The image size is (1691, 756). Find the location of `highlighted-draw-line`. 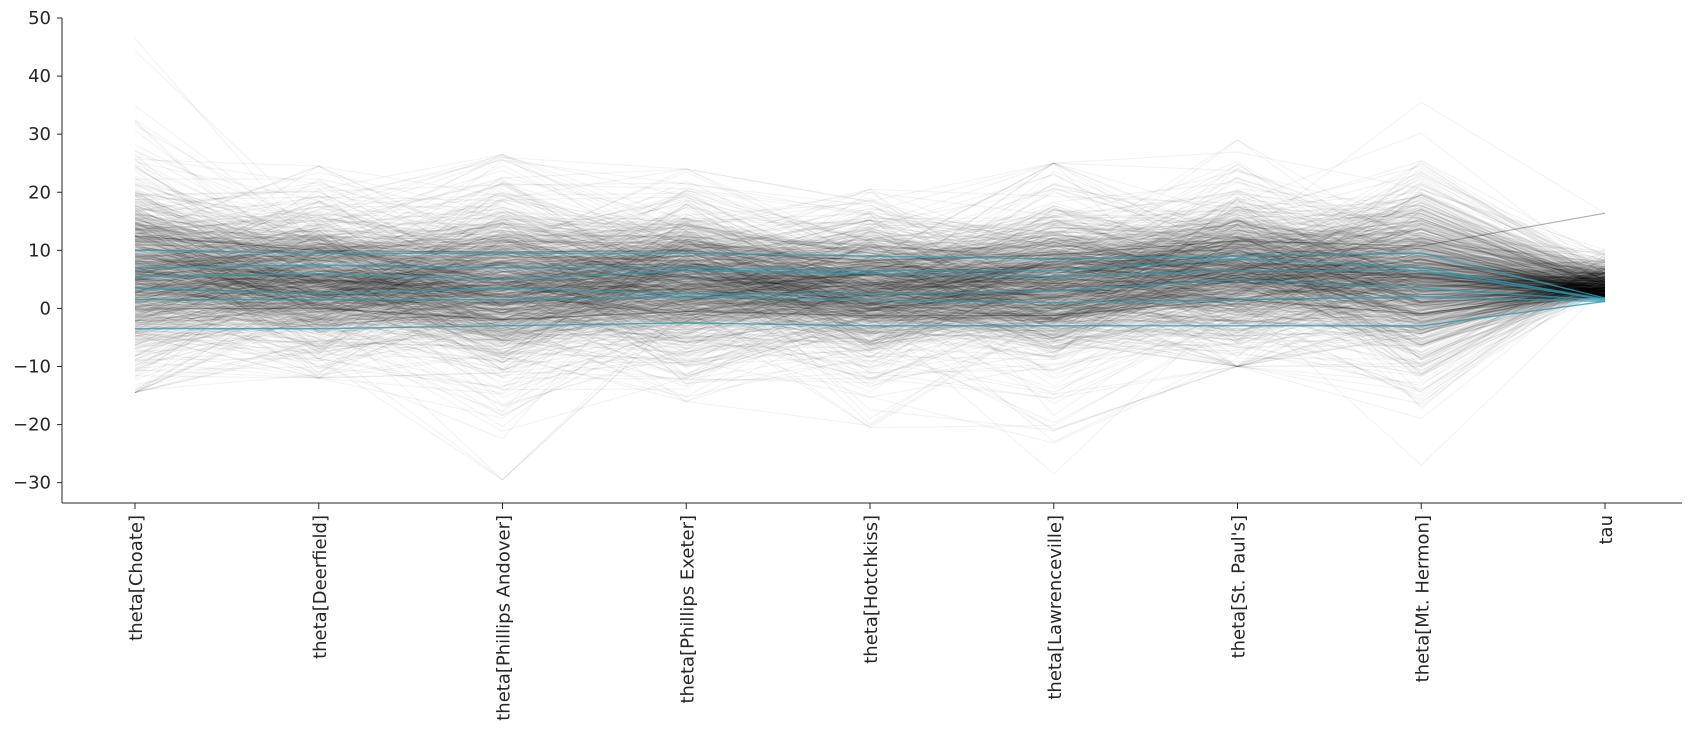

highlighted-draw-line is located at coordinates (870, 285).